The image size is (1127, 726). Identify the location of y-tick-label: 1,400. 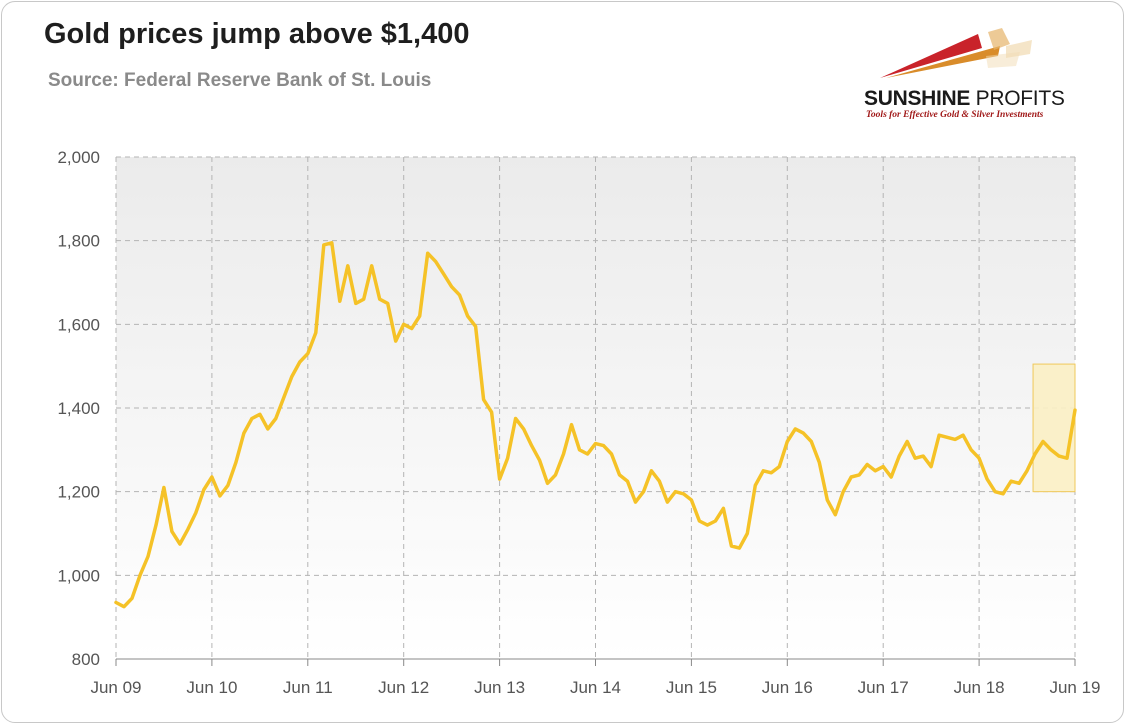
(78, 408).